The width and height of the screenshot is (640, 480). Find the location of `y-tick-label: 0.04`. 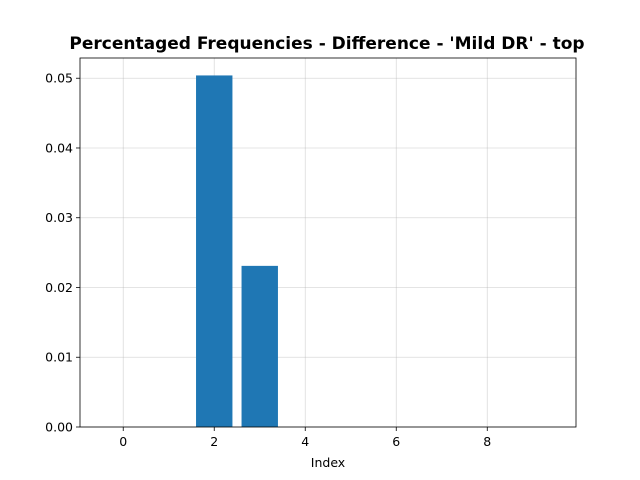

y-tick-label: 0.04 is located at coordinates (59, 147).